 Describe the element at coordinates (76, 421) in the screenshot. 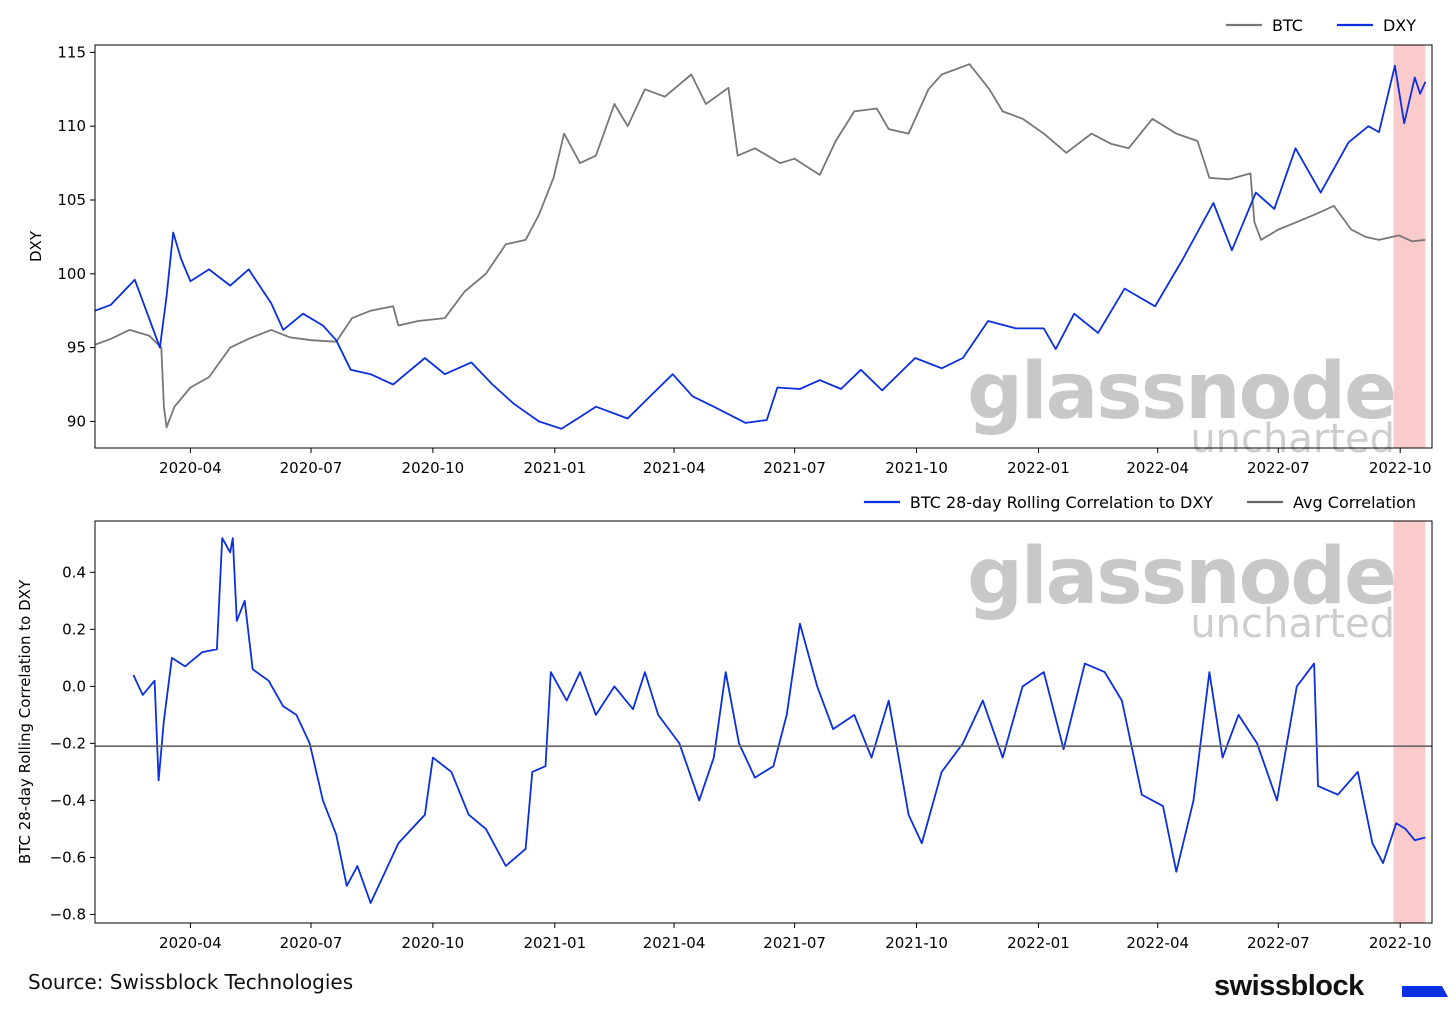

I see `y-tick-label: 90` at that location.